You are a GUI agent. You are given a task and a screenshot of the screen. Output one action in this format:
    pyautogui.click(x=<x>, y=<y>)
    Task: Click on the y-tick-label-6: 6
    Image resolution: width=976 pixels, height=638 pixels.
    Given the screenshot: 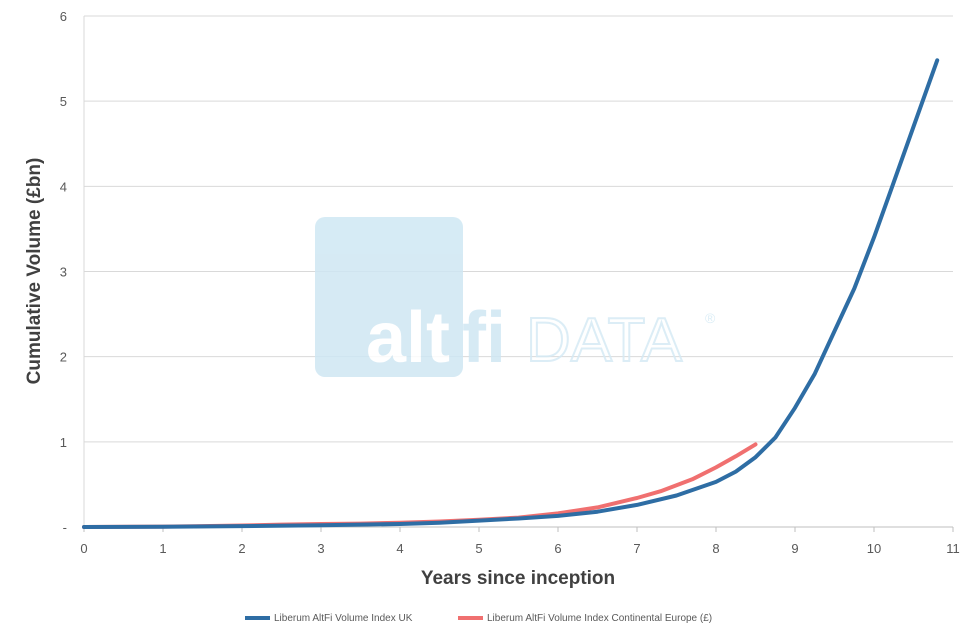 What is the action you would take?
    pyautogui.click(x=63, y=16)
    